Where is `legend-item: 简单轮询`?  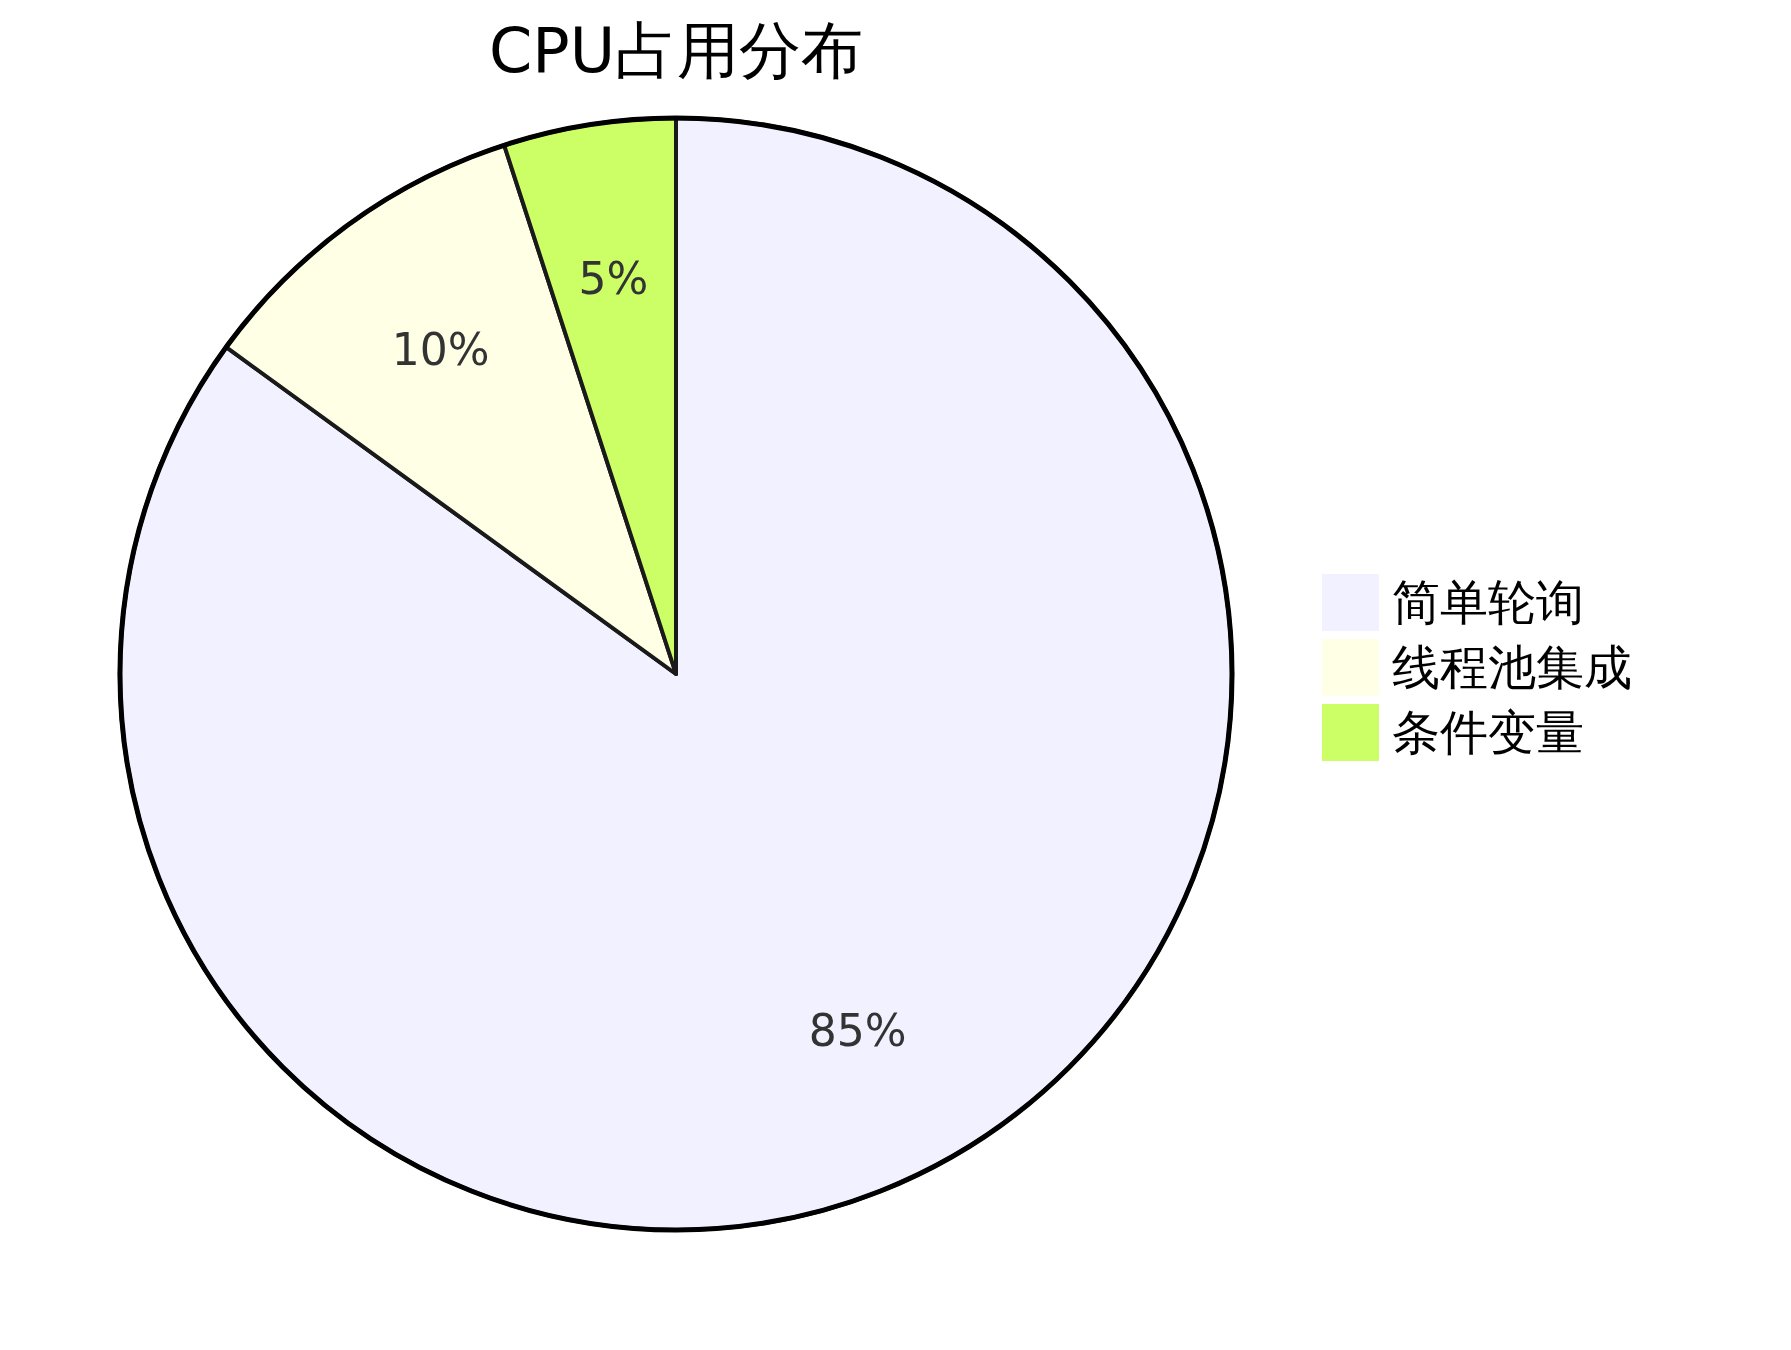 legend-item: 简单轮询 is located at coordinates (1453, 602).